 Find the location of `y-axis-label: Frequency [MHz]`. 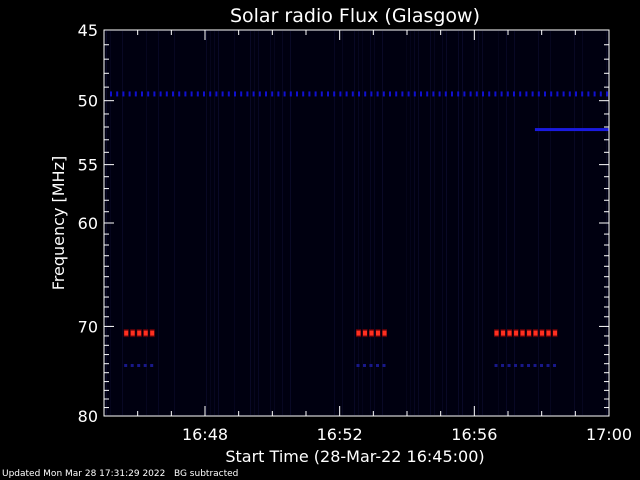

y-axis-label: Frequency [MHz] is located at coordinates (58, 223).